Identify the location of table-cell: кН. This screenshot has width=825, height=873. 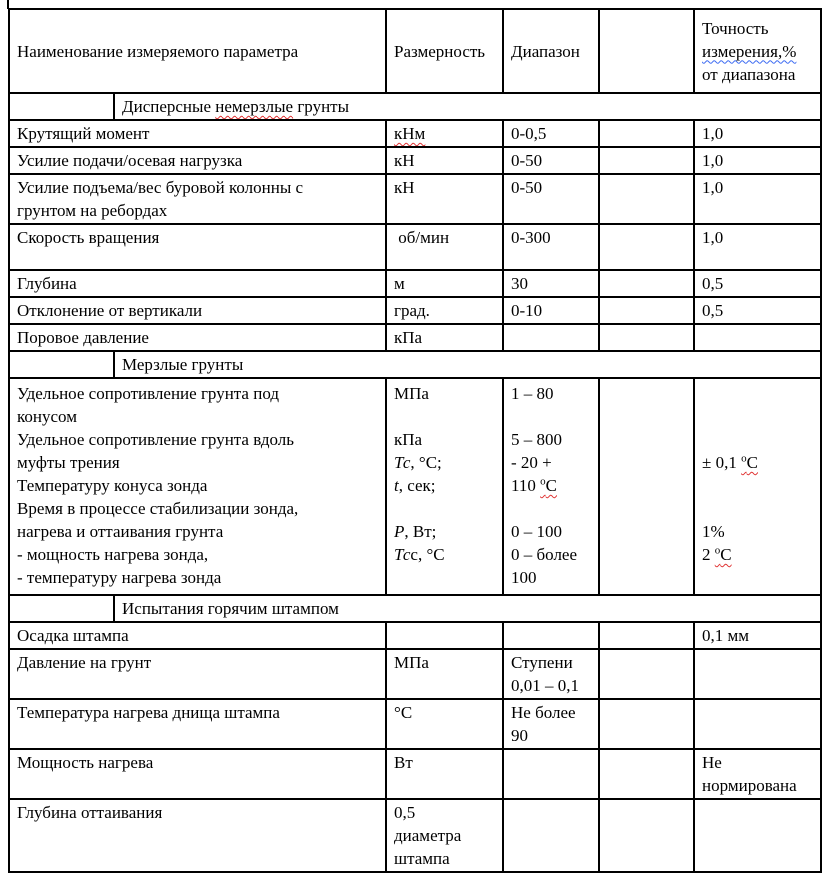
(445, 199).